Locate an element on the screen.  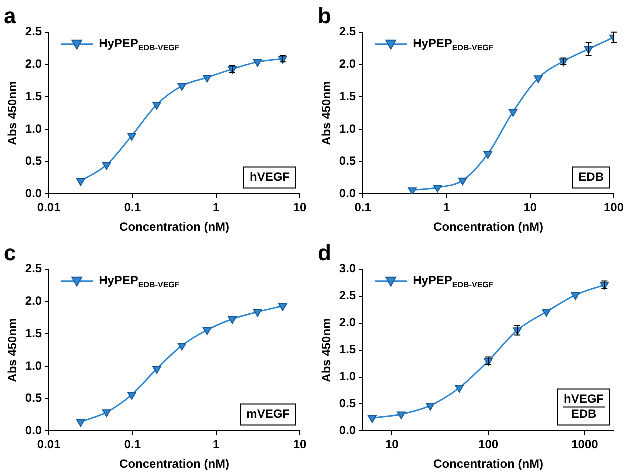
annotation: mVEGF is located at coordinates (268, 414).